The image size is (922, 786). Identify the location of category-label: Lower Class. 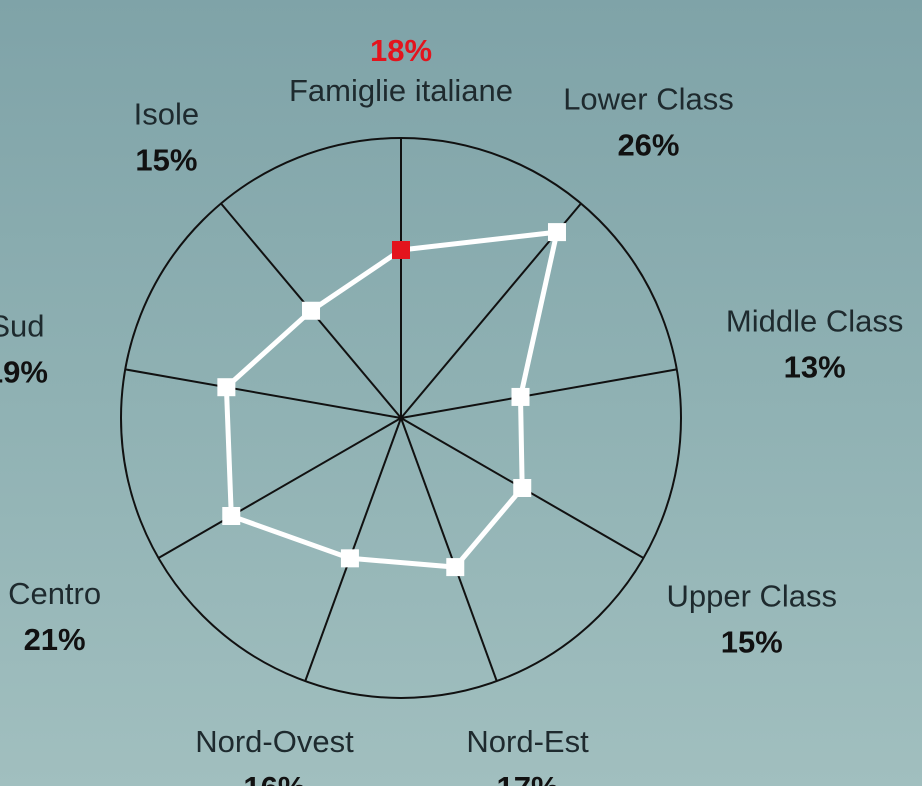
(648, 98).